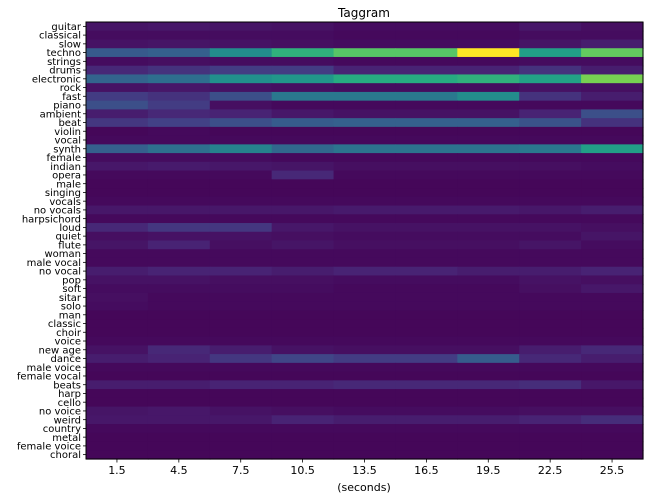 Image resolution: width=654 pixels, height=502 pixels. What do you see at coordinates (117, 470) in the screenshot?
I see `x-tick-label: 1.5` at bounding box center [117, 470].